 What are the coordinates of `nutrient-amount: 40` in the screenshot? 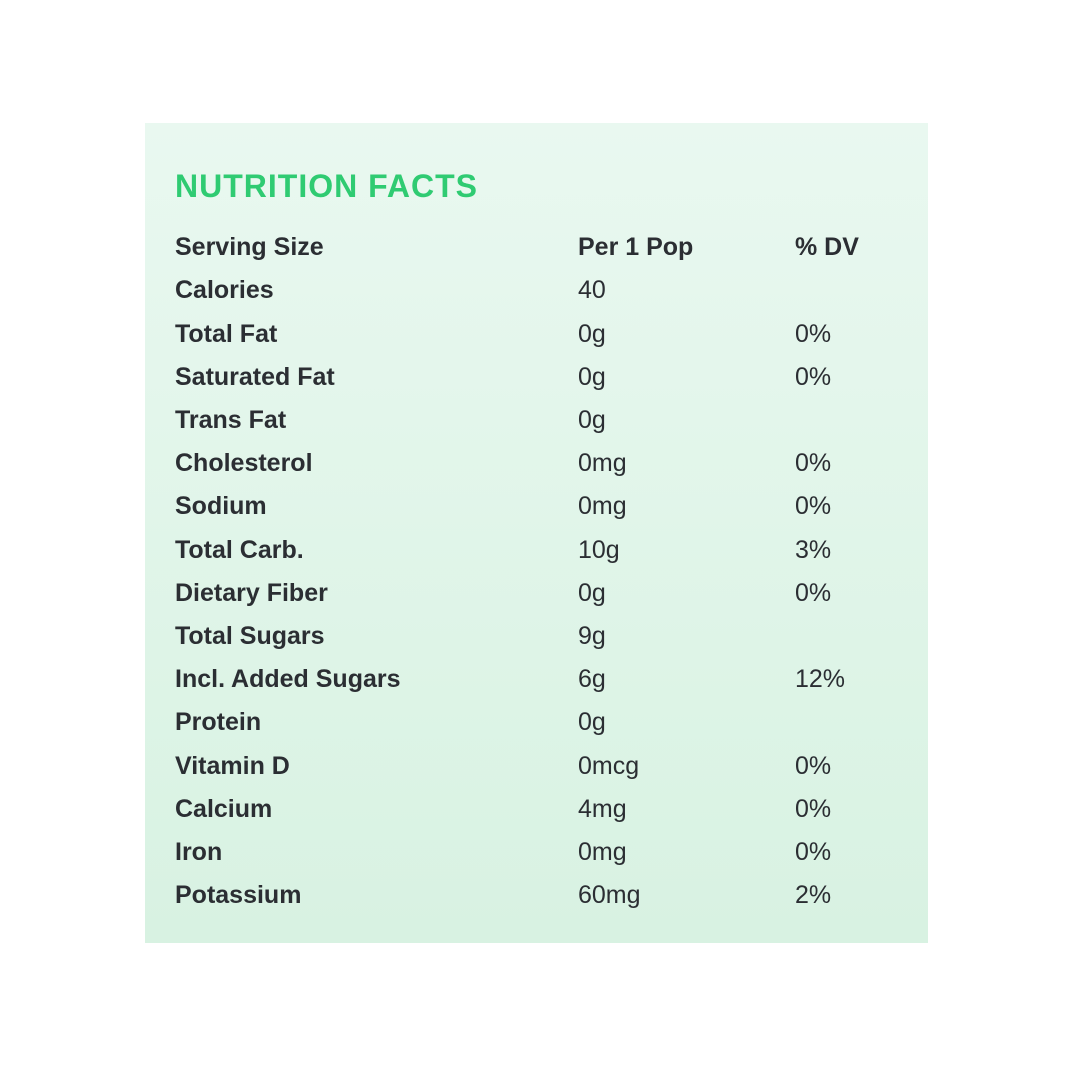 It's located at (592, 290).